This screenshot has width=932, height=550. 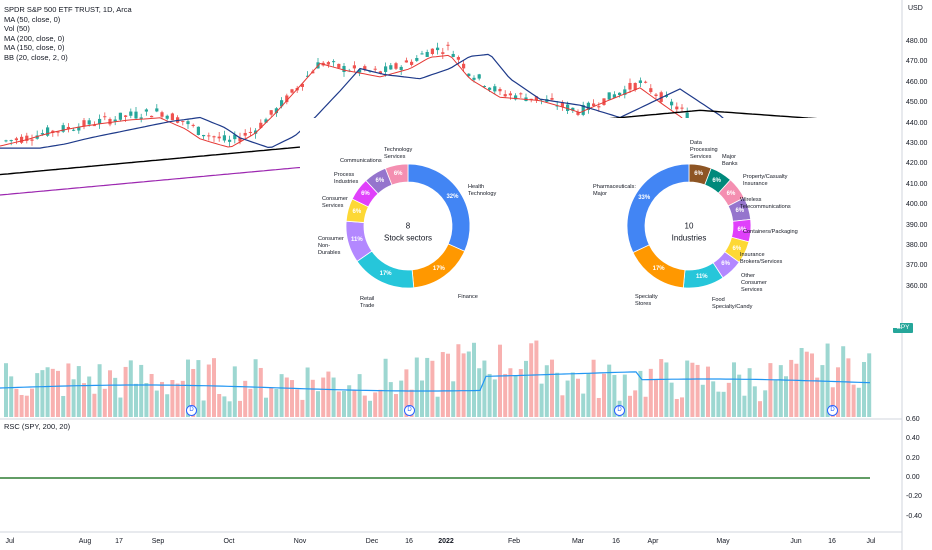 I want to click on time-axis-label: Feb, so click(x=514, y=541).